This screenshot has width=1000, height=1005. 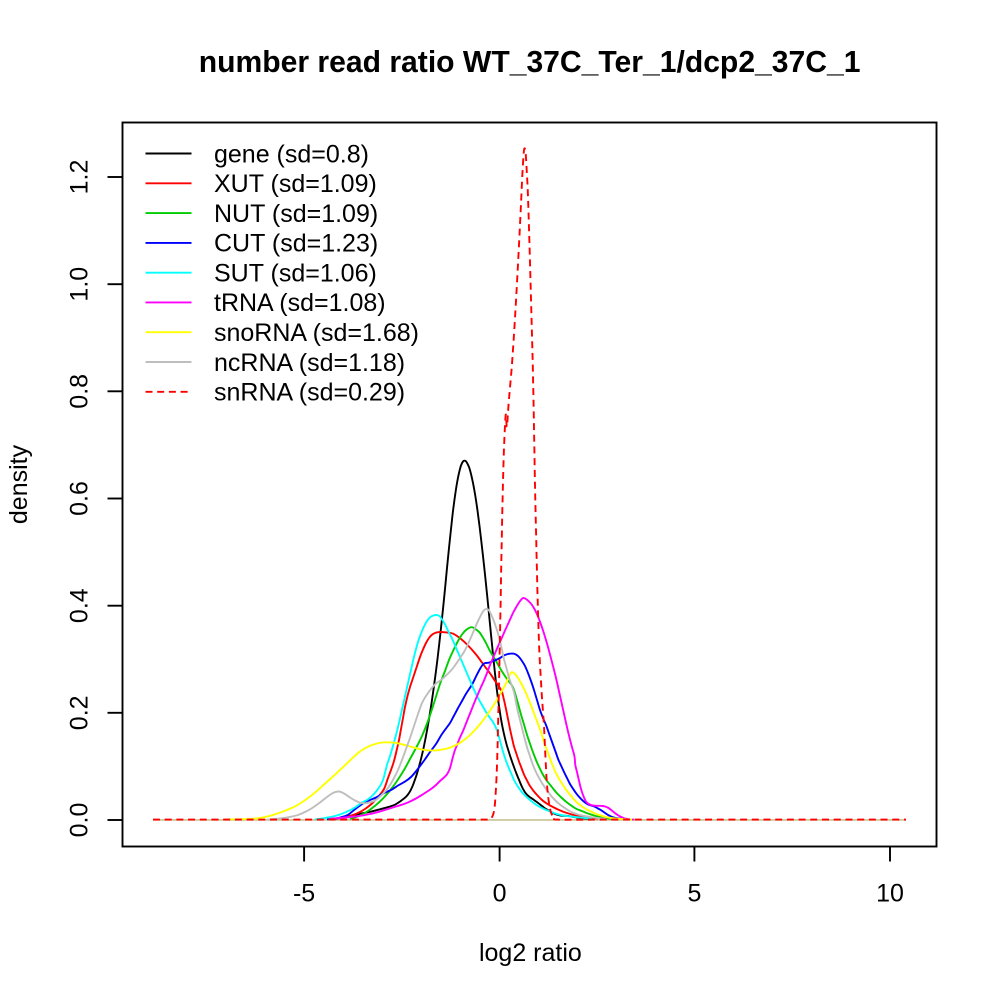 I want to click on svg-text: XUT (sd=1.09), so click(x=295, y=184).